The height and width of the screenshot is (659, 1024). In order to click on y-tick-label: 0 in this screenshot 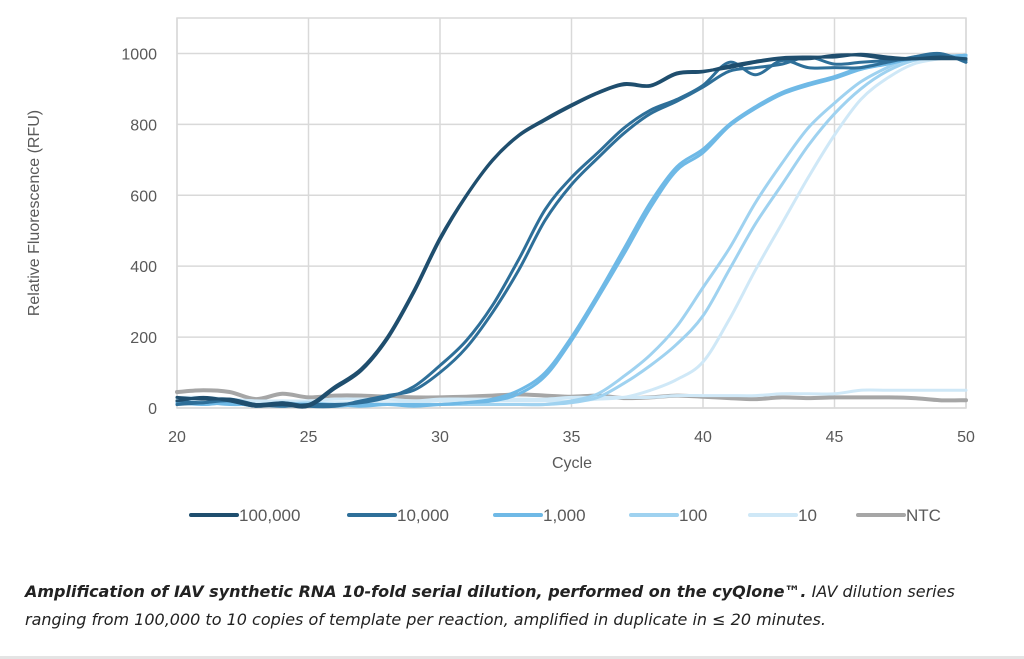, I will do `click(152, 409)`.